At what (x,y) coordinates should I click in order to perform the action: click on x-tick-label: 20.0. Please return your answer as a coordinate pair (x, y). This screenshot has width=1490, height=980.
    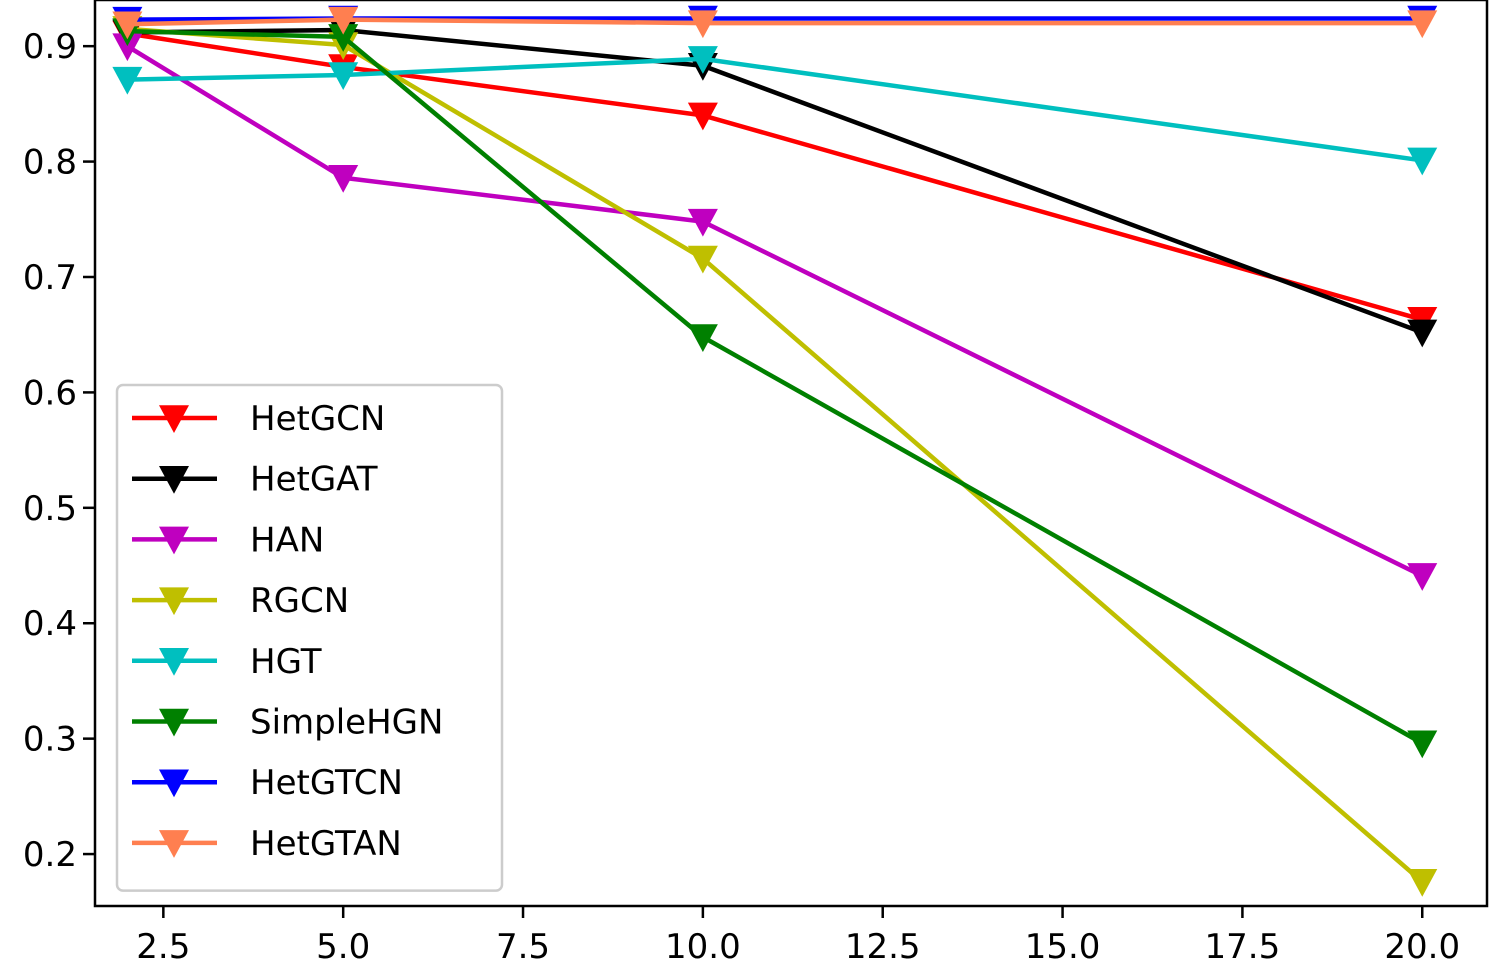
    Looking at the image, I should click on (1422, 947).